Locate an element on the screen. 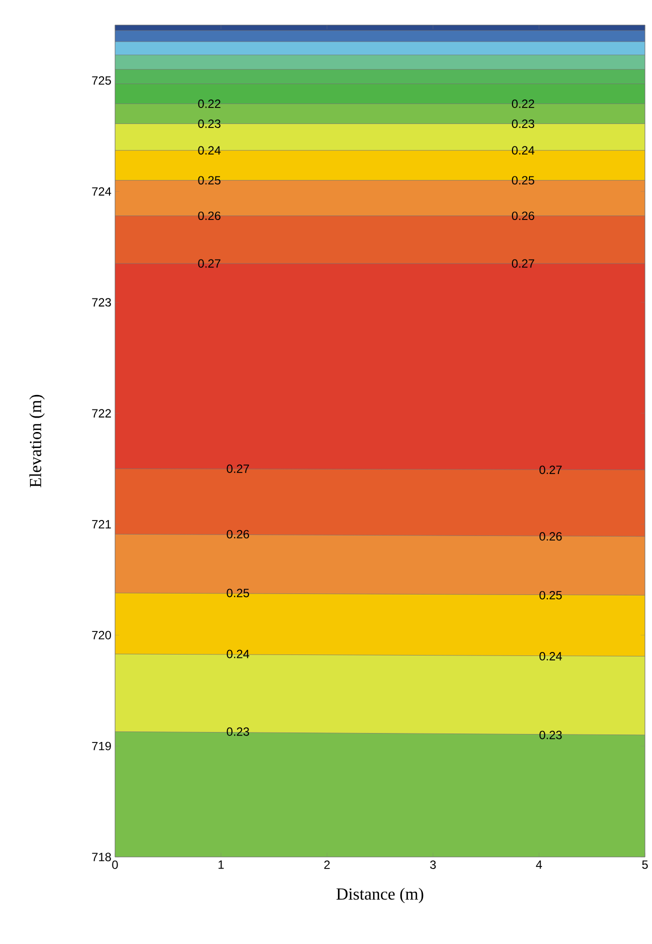 The image size is (652, 944). x-tick-label: 5 is located at coordinates (645, 864).